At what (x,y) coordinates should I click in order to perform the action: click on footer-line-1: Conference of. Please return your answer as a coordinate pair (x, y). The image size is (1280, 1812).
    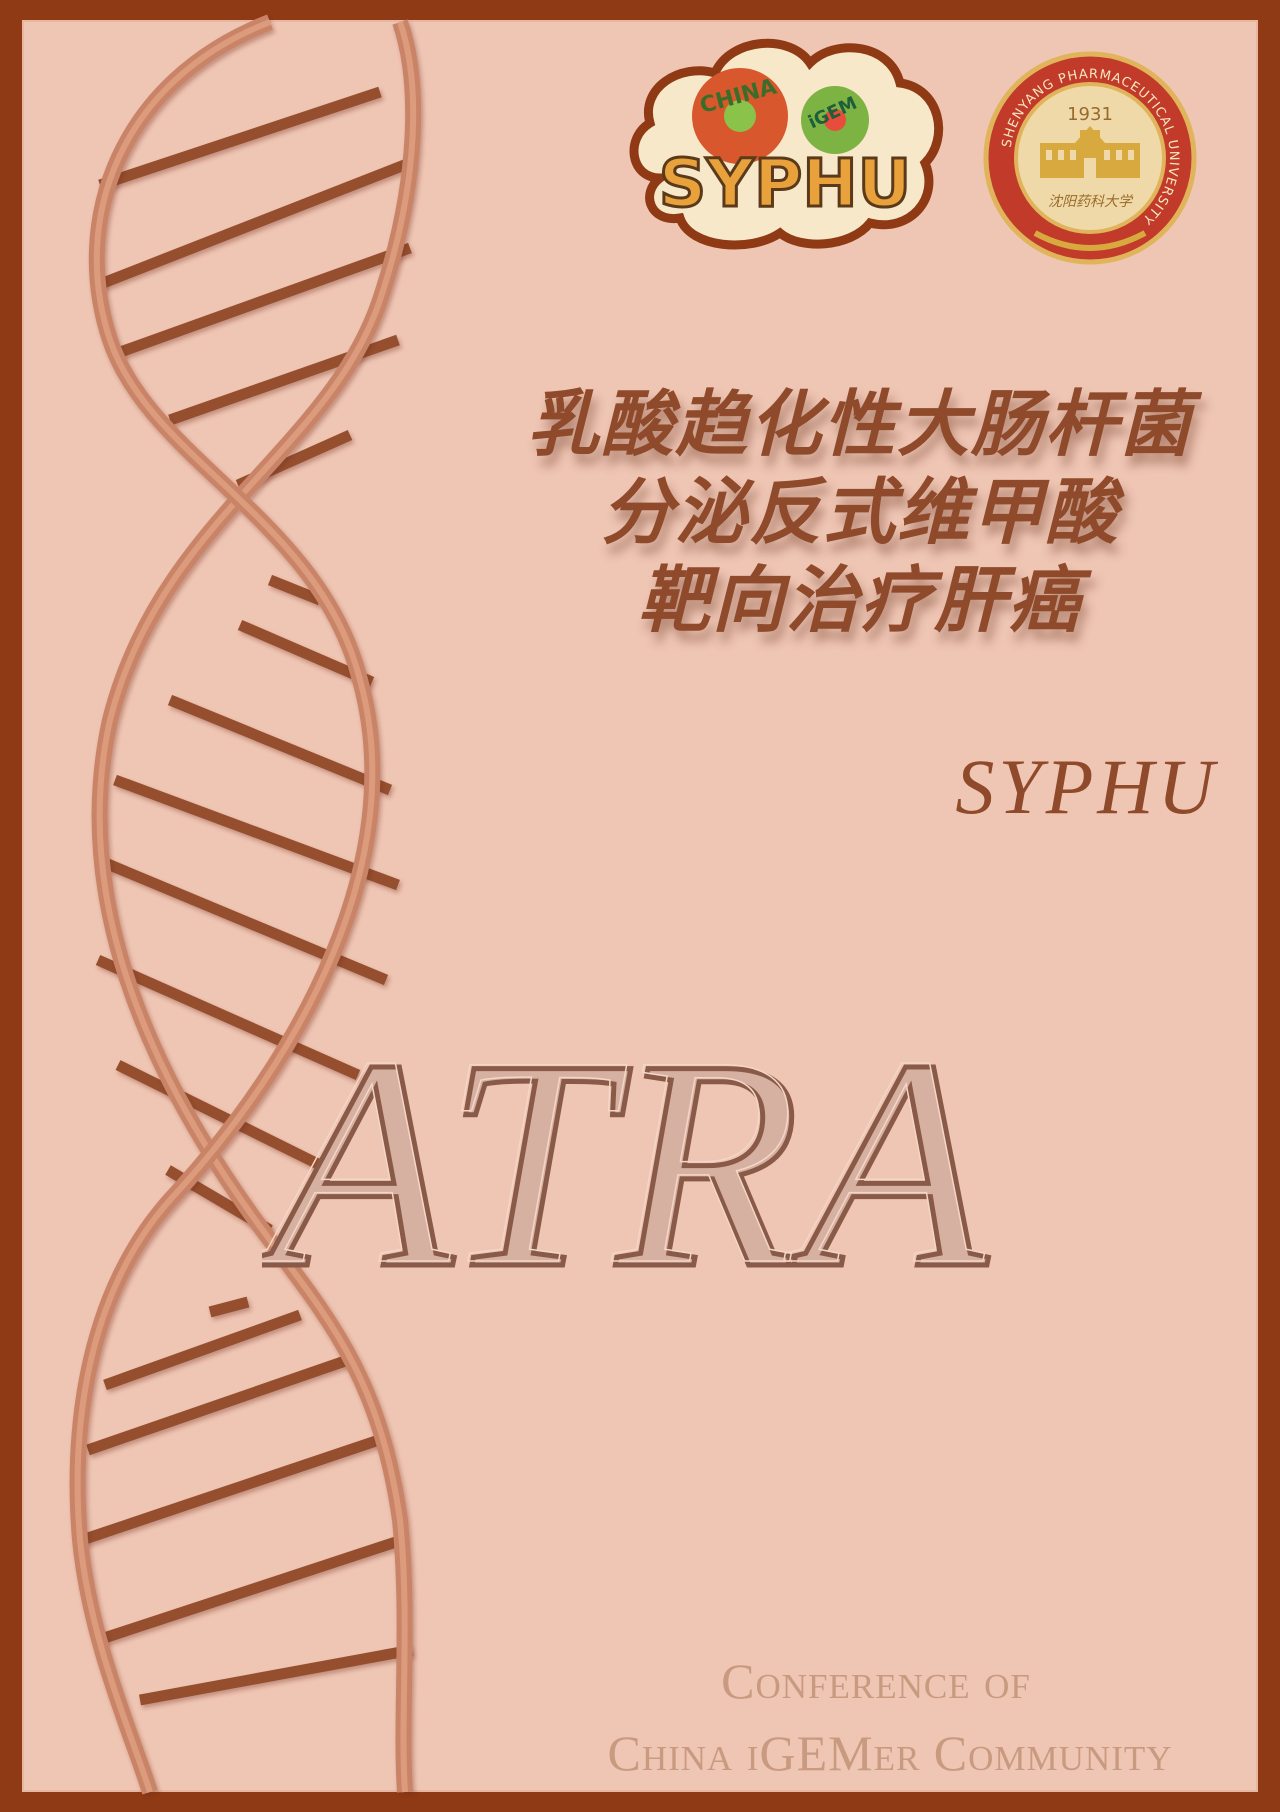
    Looking at the image, I should click on (876, 1681).